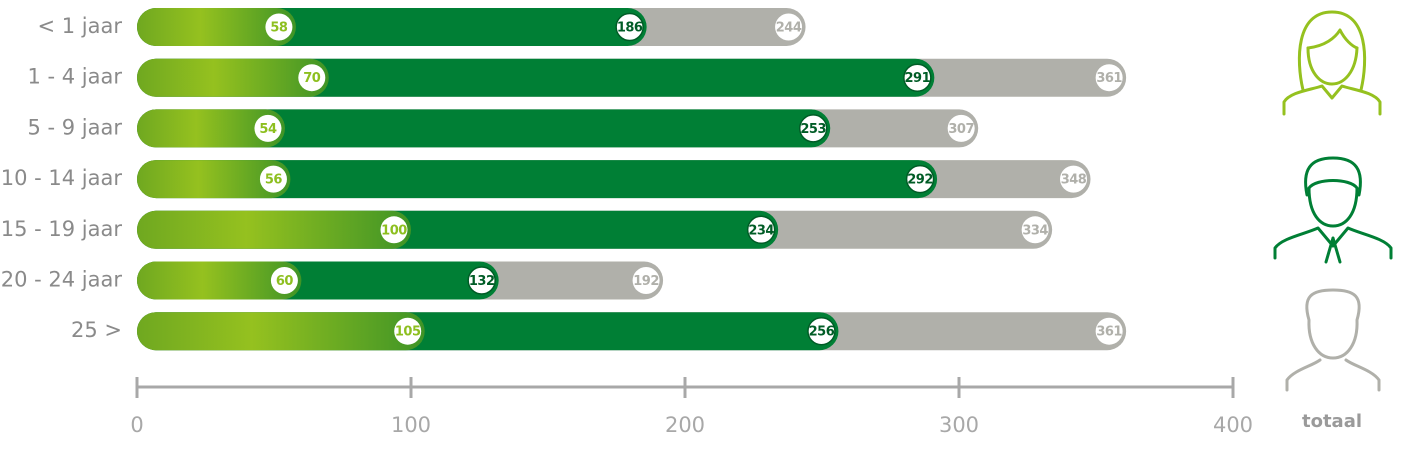 The width and height of the screenshot is (1405, 453). I want to click on value-label: 100, so click(394, 230).